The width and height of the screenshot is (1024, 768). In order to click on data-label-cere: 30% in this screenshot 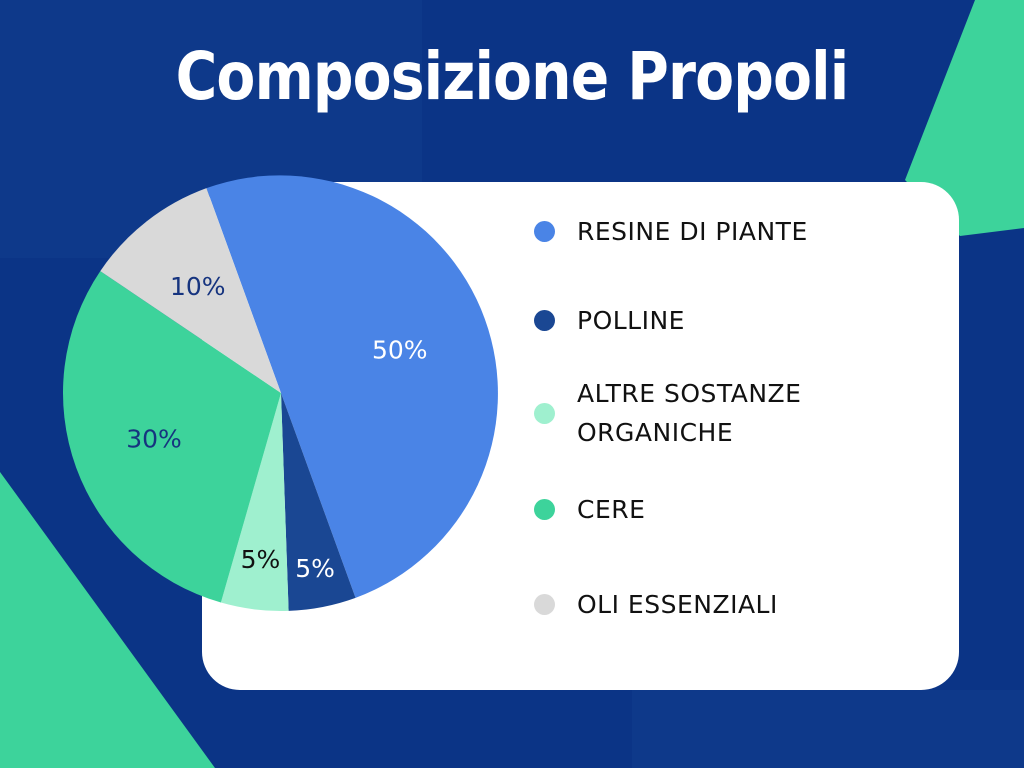, I will do `click(154, 439)`.